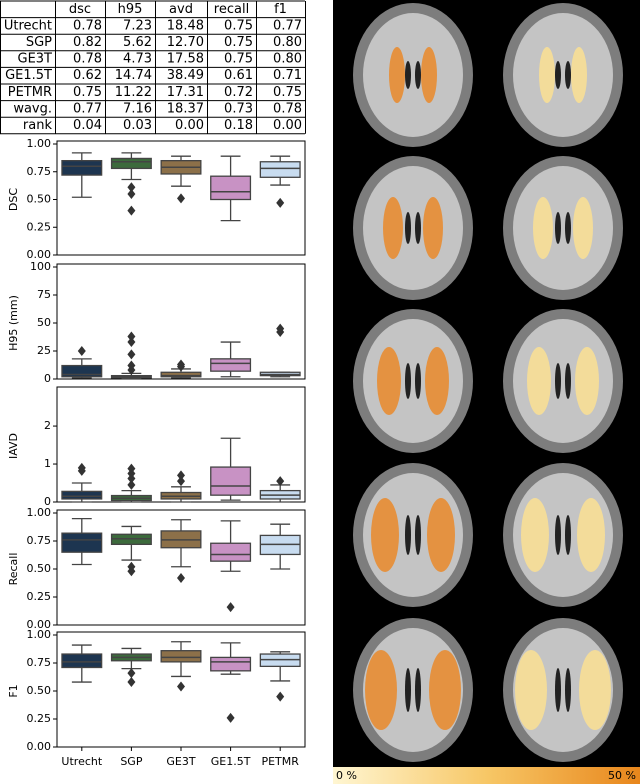  Describe the element at coordinates (137, 108) in the screenshot. I see `table-cell: 7.16` at that location.